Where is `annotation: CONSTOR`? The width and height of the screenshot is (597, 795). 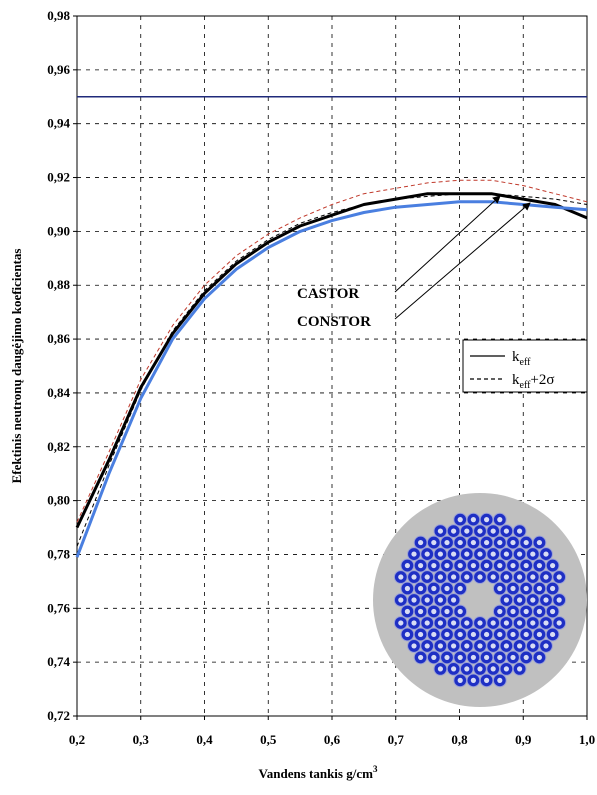
annotation: CONSTOR is located at coordinates (334, 322).